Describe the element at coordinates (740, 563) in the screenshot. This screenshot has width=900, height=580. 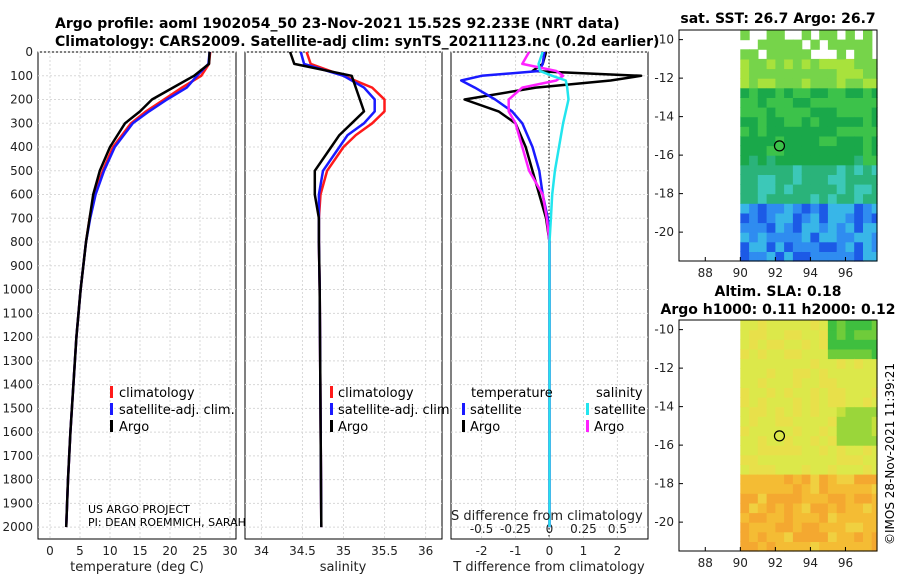
I see `lon-tick-label: 90` at that location.